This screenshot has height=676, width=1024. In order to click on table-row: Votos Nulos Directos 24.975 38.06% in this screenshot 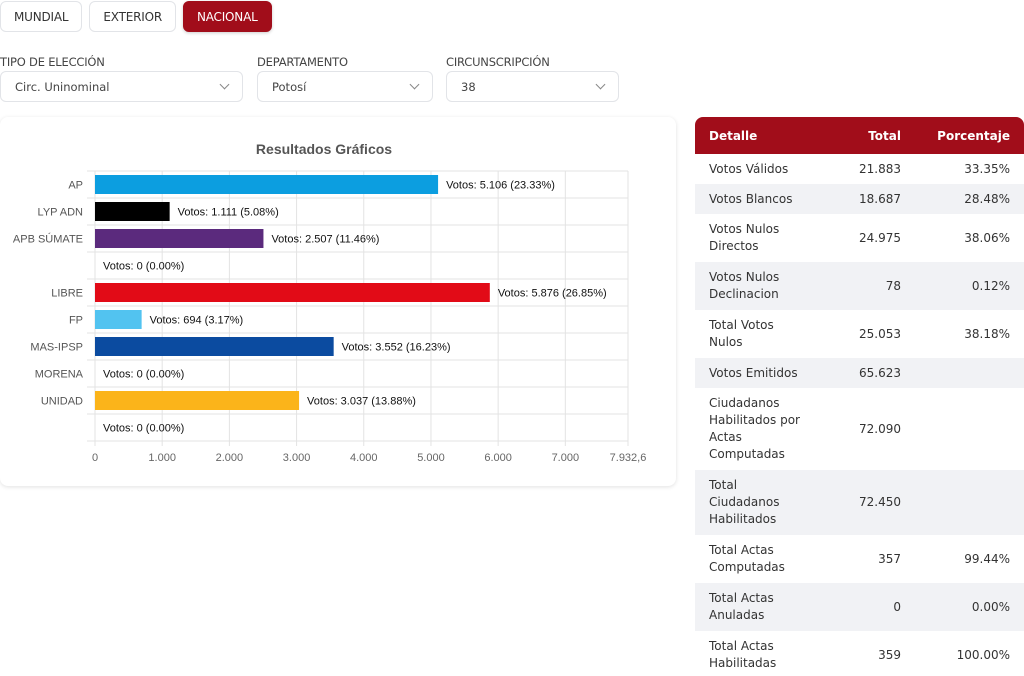, I will do `click(859, 238)`.